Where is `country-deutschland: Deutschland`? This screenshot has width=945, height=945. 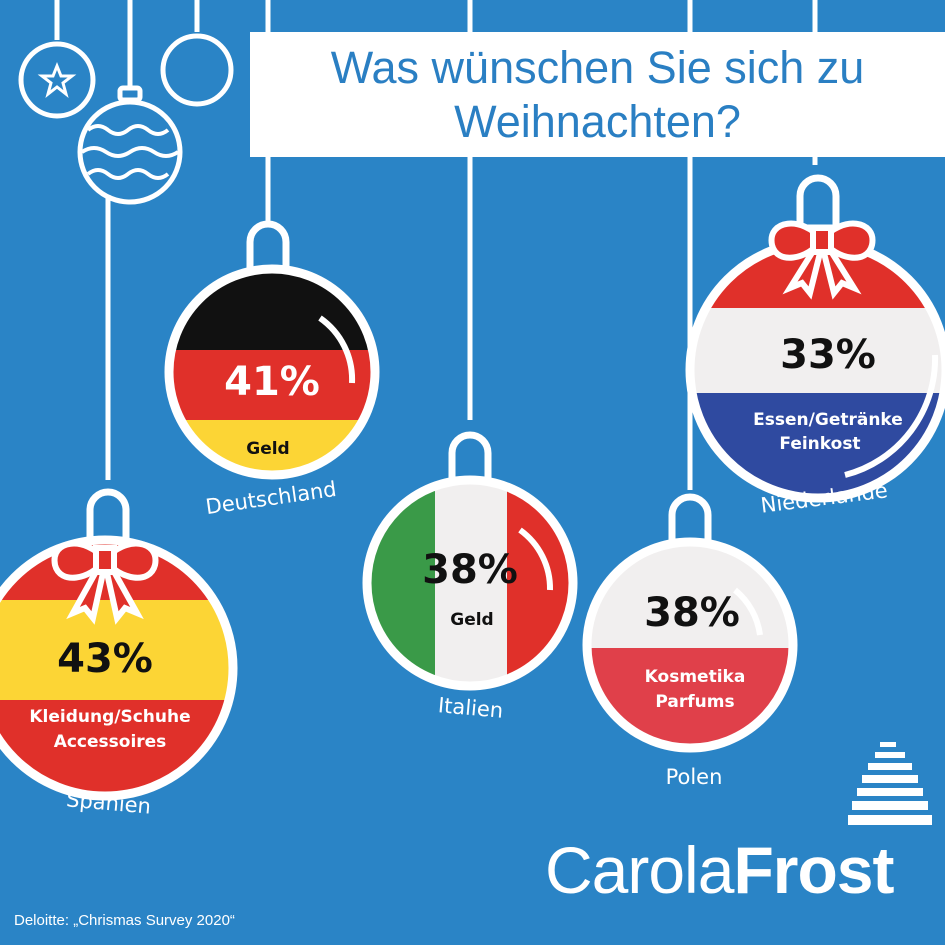 country-deutschland: Deutschland is located at coordinates (271, 498).